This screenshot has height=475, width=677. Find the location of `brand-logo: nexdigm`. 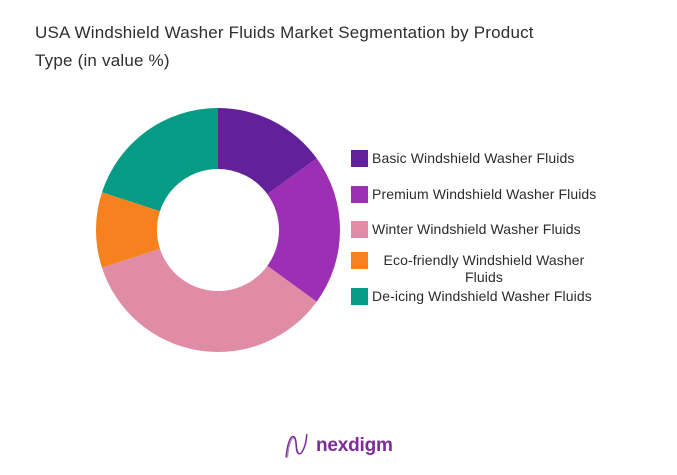

brand-logo: nexdigm is located at coordinates (338, 445).